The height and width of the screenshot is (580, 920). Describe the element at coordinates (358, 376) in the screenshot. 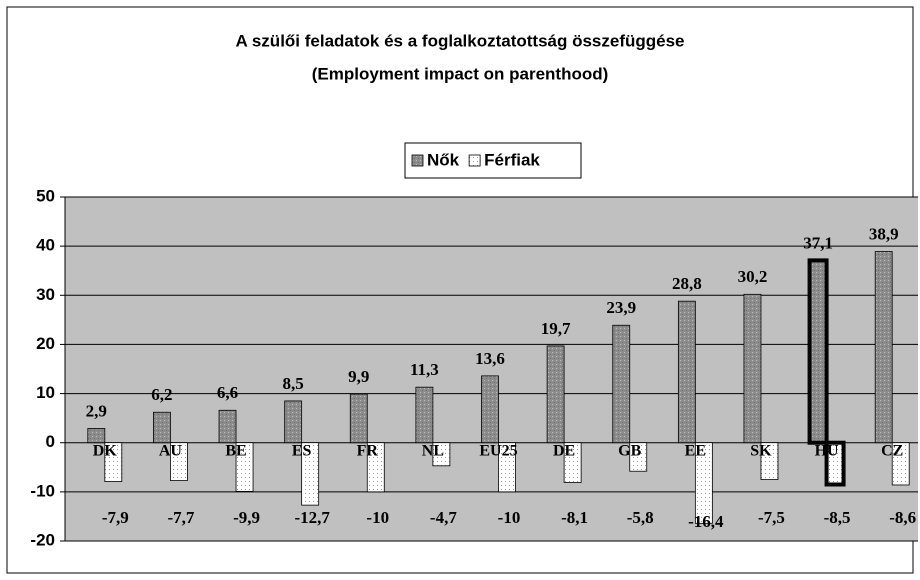

I see `value-label: 9,9` at that location.